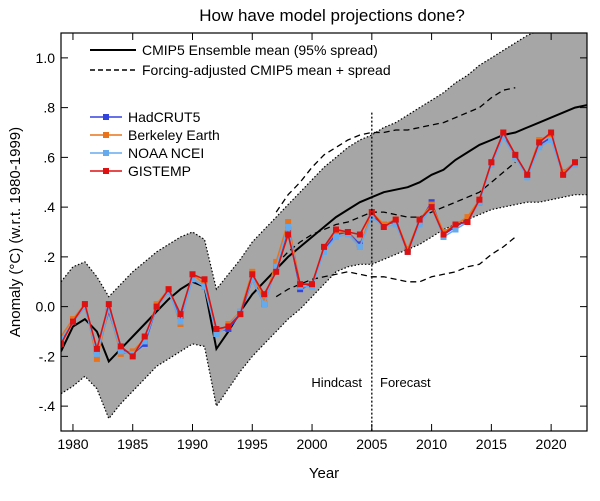 Image resolution: width=600 pixels, height=501 pixels. What do you see at coordinates (324, 473) in the screenshot?
I see `x-axis-title: Year` at bounding box center [324, 473].